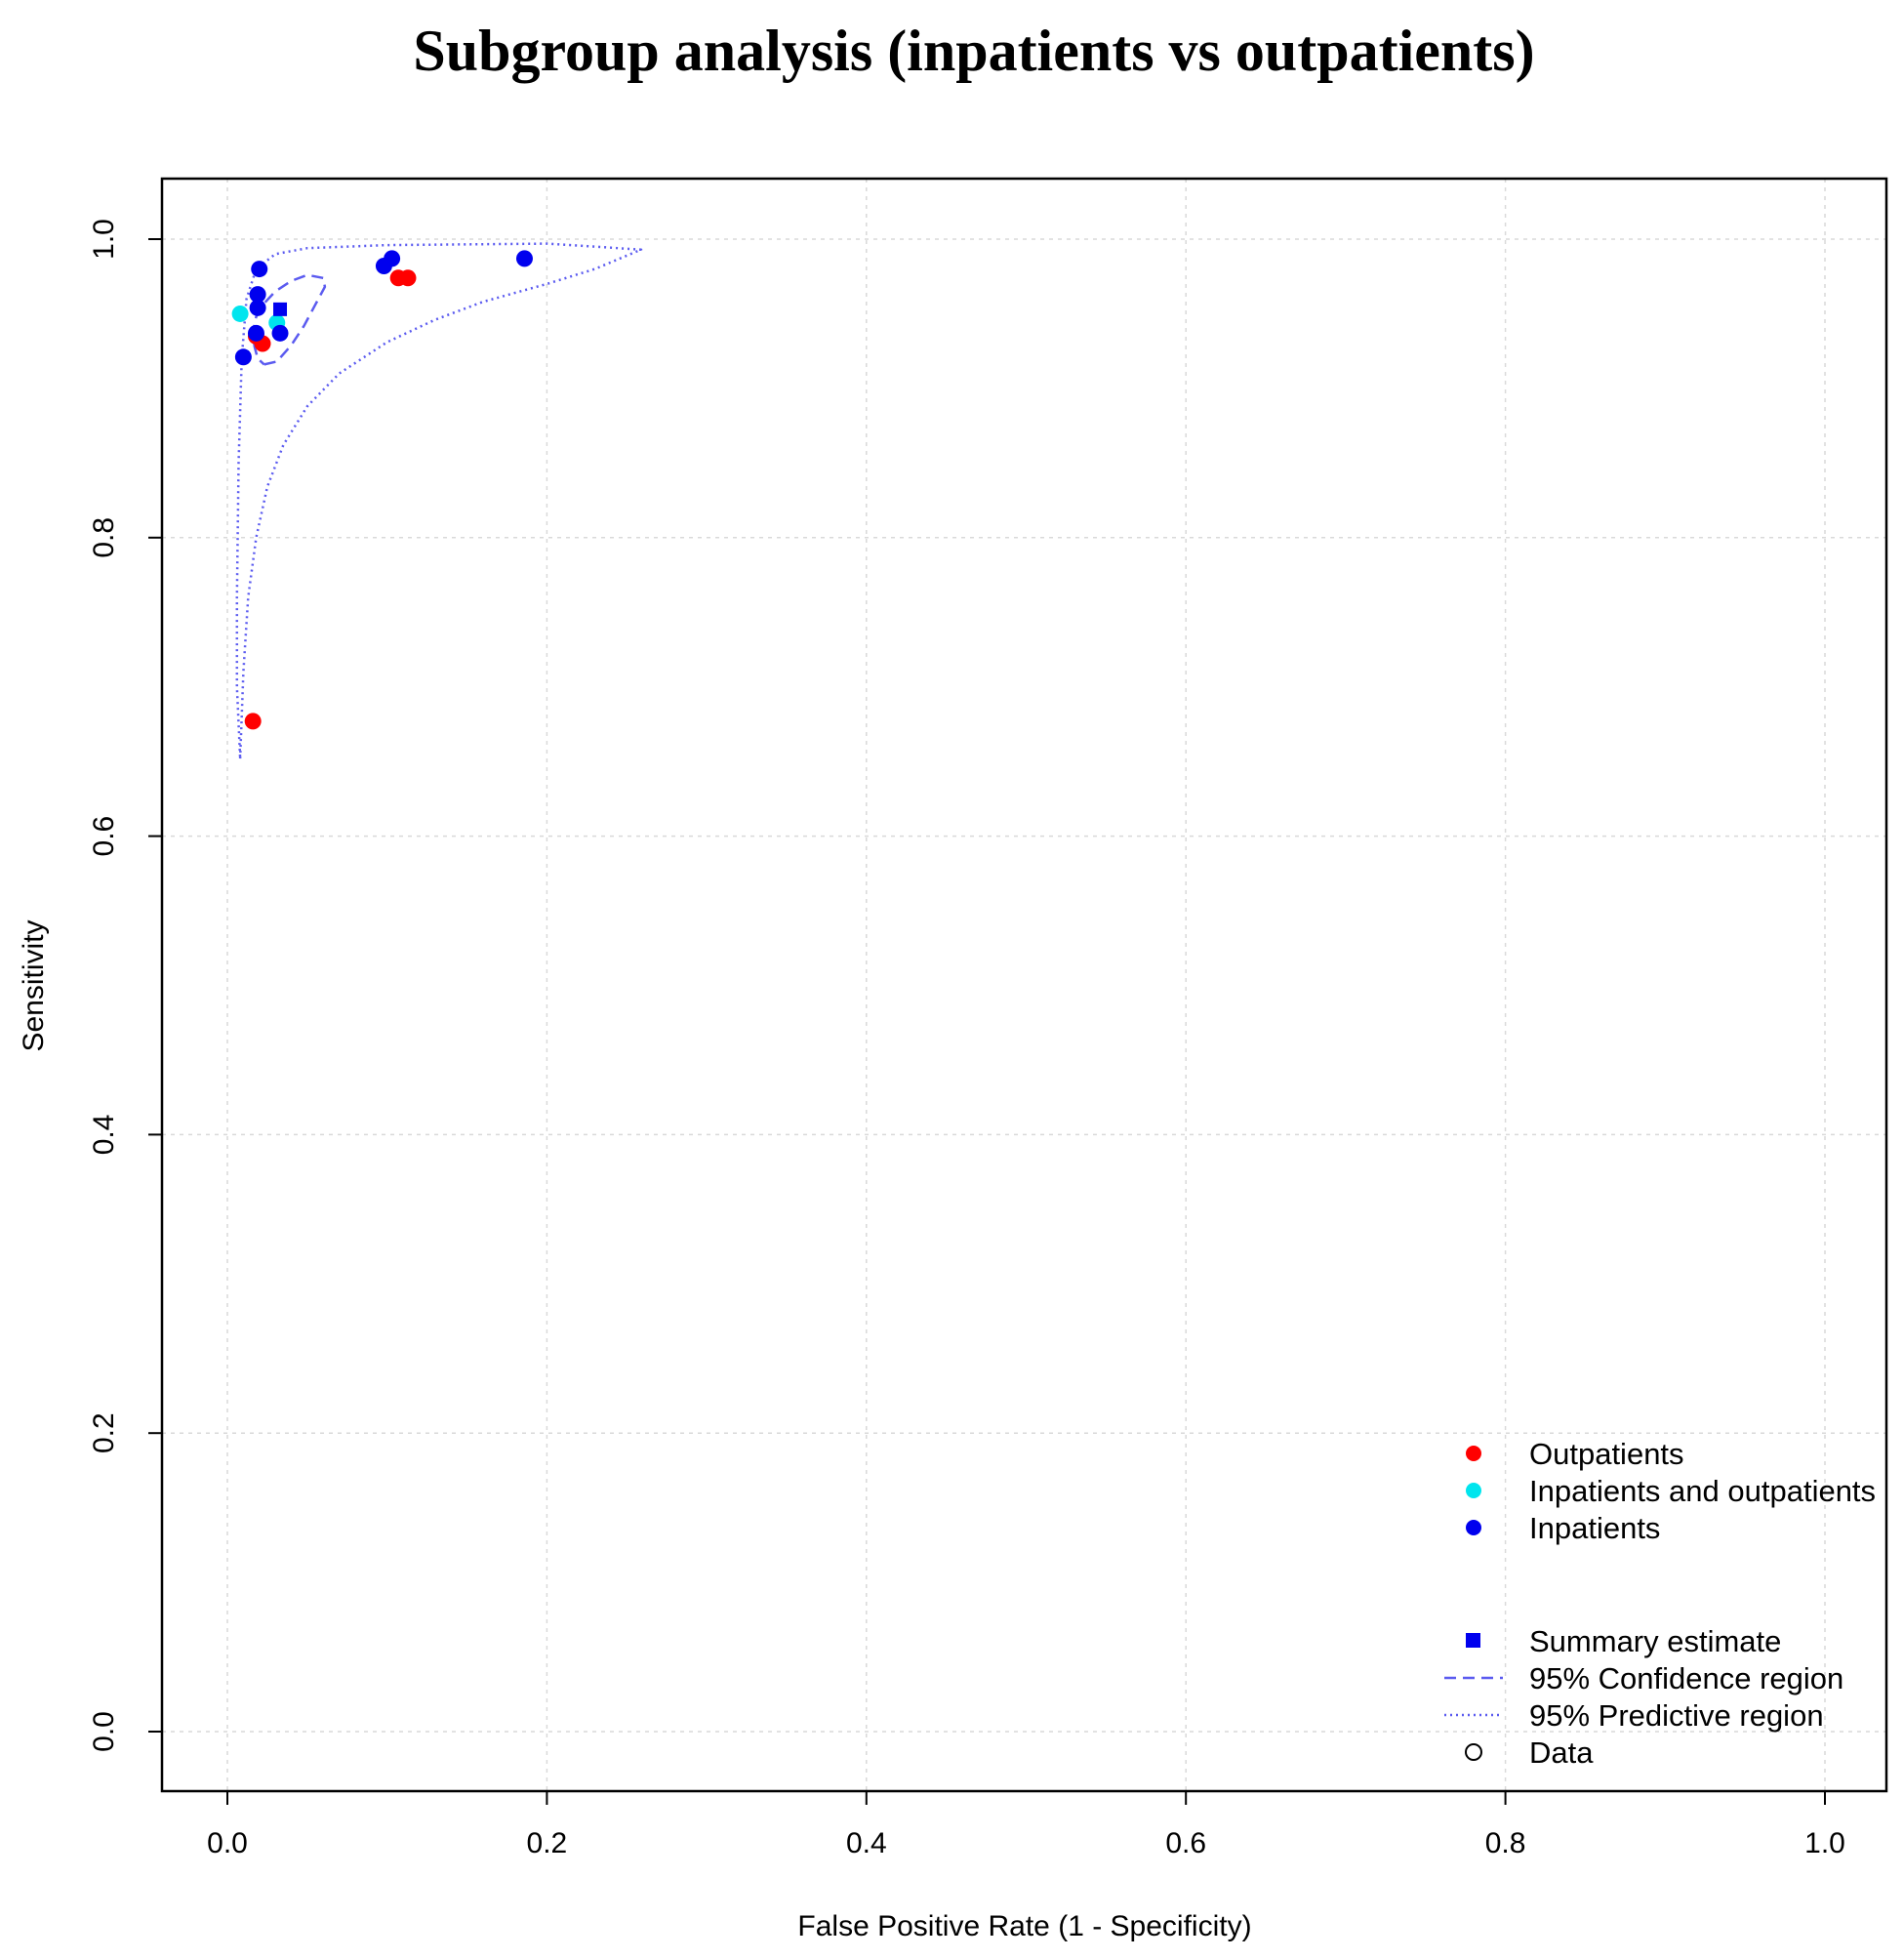 The image size is (1903, 1960). What do you see at coordinates (1825, 1843) in the screenshot?
I see `x-tick-label-1: 1.0` at bounding box center [1825, 1843].